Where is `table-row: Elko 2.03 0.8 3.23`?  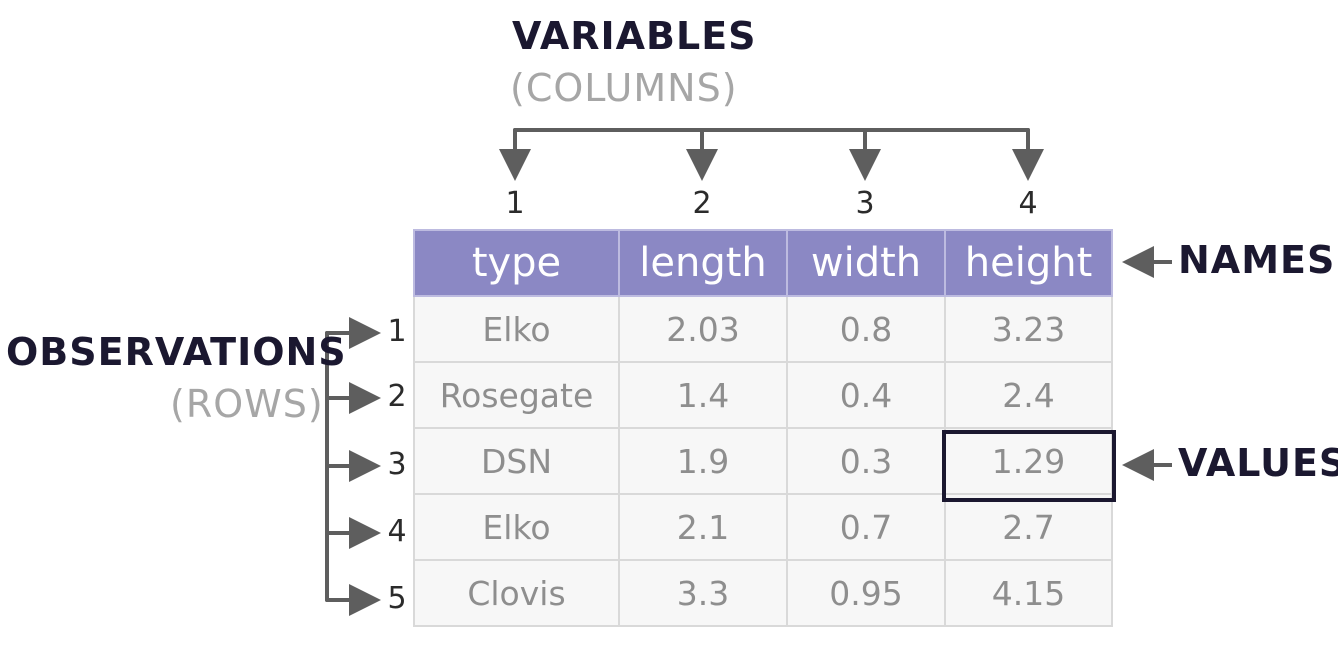
table-row: Elko 2.03 0.8 3.23 is located at coordinates (763, 329).